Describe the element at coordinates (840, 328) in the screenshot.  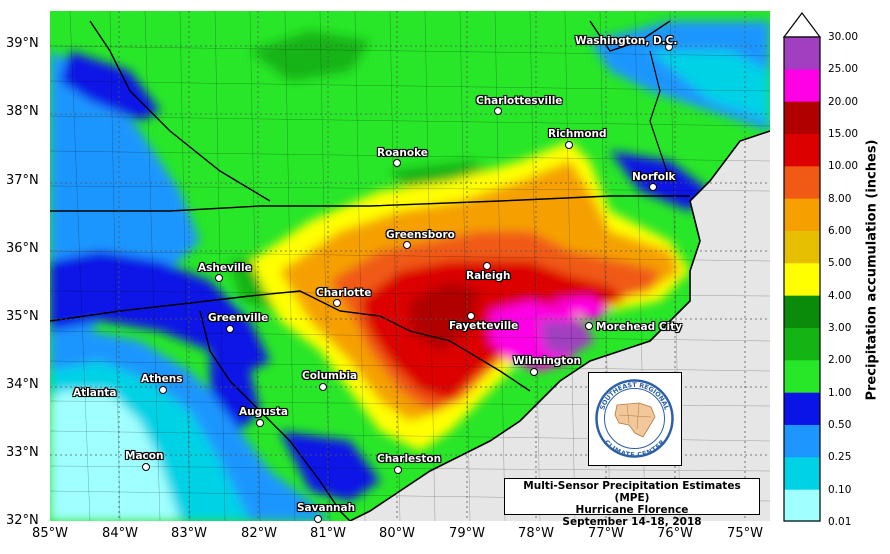
I see `colorbar-tick-label: 3.00` at that location.